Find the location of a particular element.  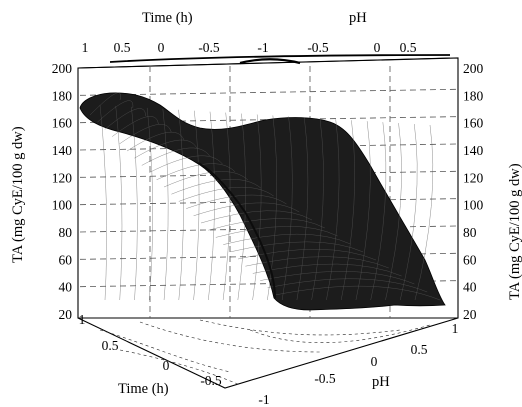

bottom-time-title: Time (h) is located at coordinates (143, 389).